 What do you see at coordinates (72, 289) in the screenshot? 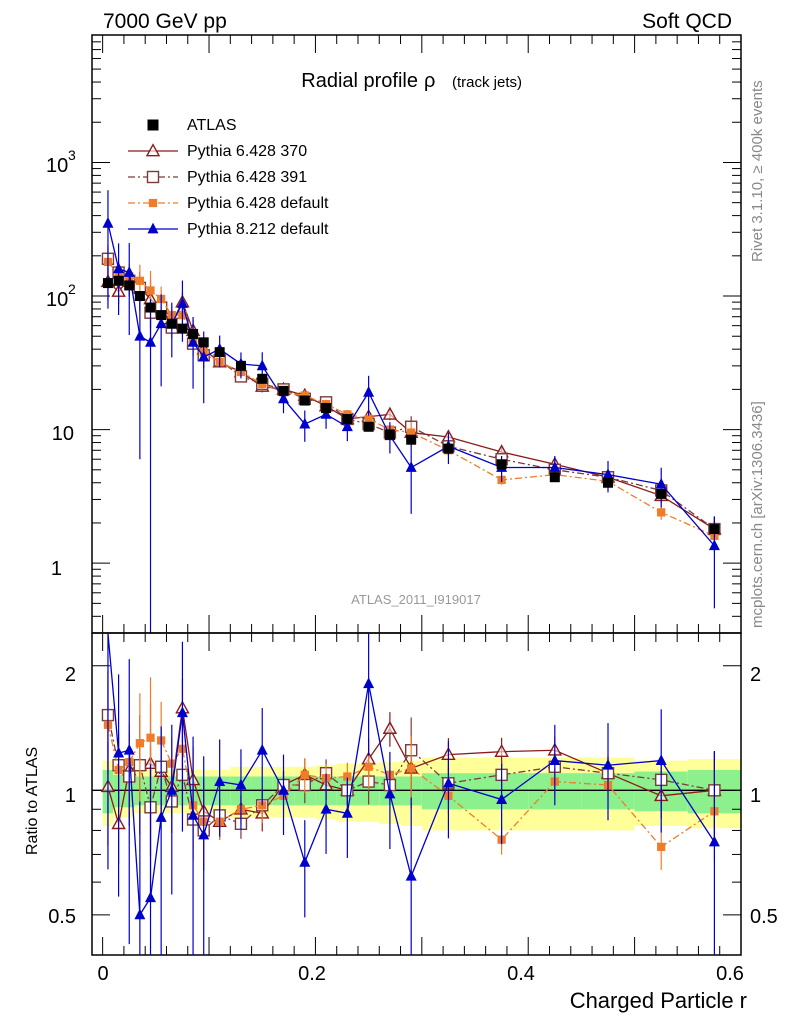
I see `main-ytick-label-100-exp: 2` at bounding box center [72, 289].